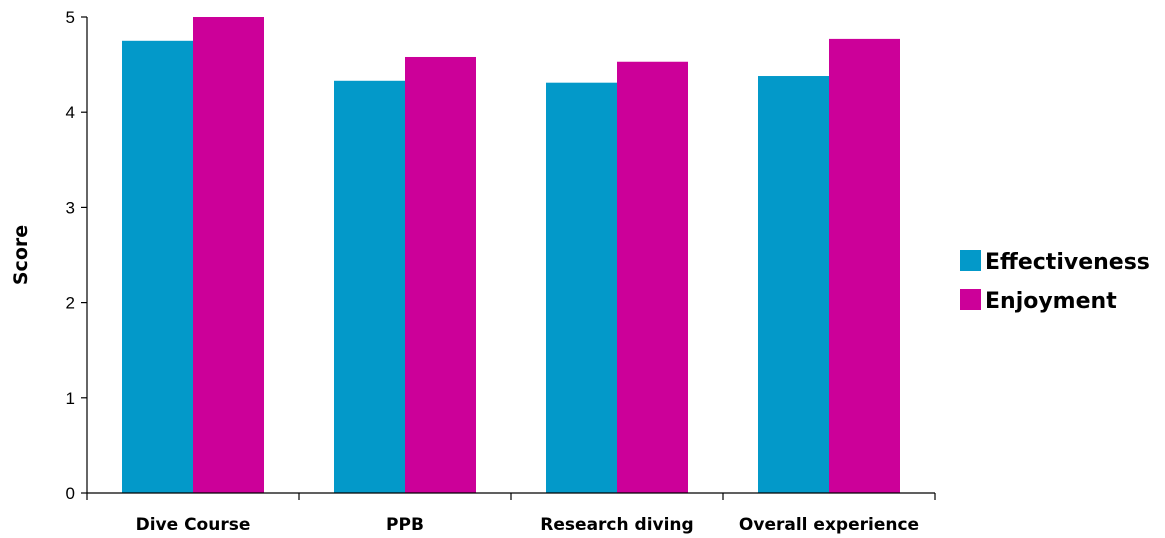  What do you see at coordinates (21, 255) in the screenshot?
I see `y-axis-label: Score` at bounding box center [21, 255].